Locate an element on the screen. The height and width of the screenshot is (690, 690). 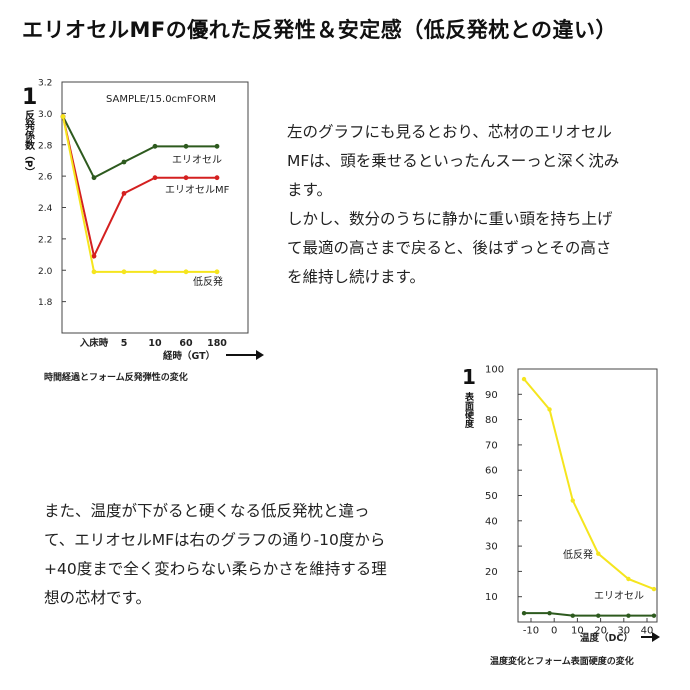
text-line: 左のグラフにも見るとおり、芯材のエリオセル is located at coordinates (449, 132).